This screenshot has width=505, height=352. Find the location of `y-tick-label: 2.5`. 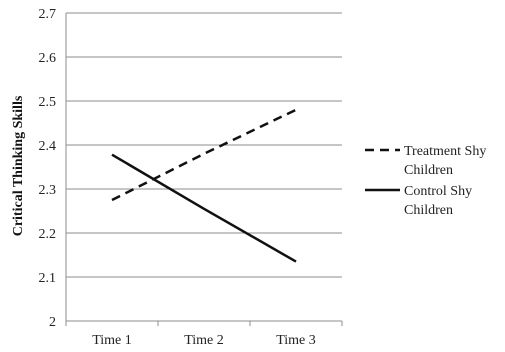

y-tick-label: 2.5 is located at coordinates (48, 102).